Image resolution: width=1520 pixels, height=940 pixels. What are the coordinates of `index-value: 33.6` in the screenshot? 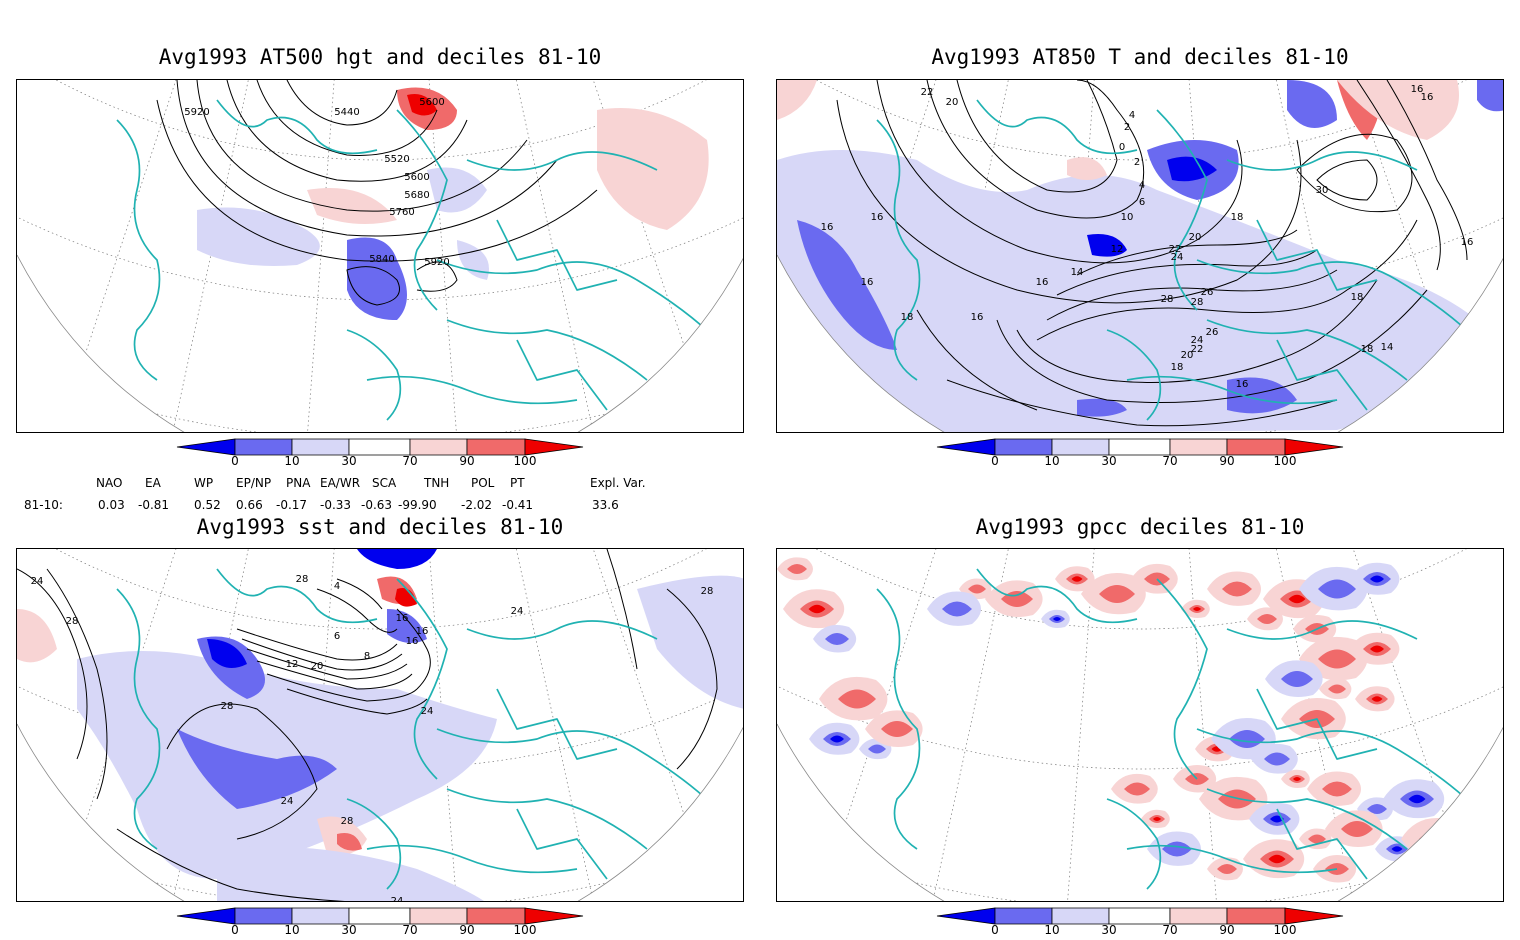 It's located at (605, 505).